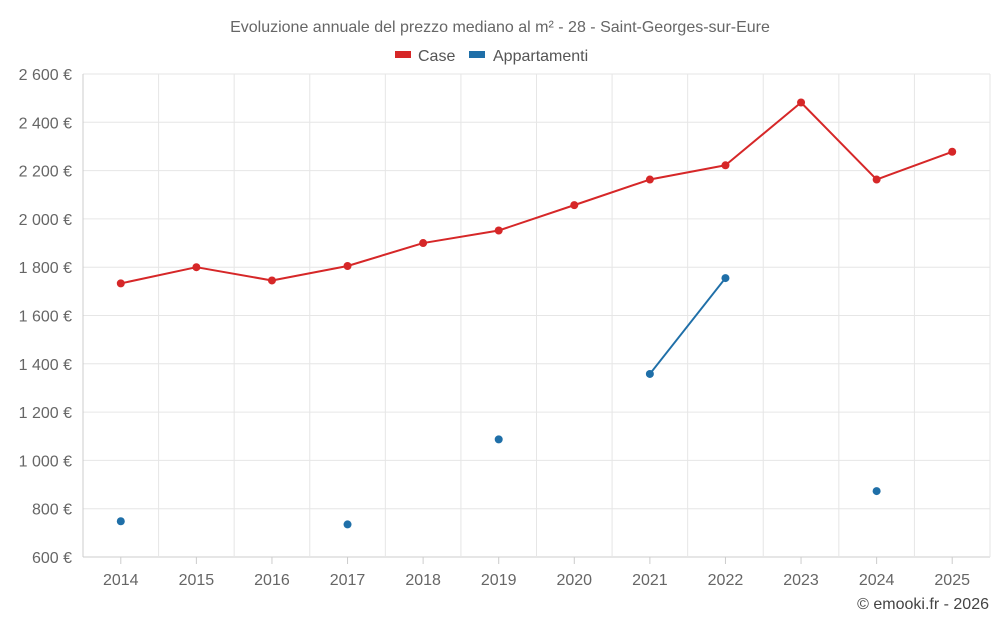 The width and height of the screenshot is (1000, 625). Describe the element at coordinates (272, 580) in the screenshot. I see `x-tick-label: 2016` at that location.